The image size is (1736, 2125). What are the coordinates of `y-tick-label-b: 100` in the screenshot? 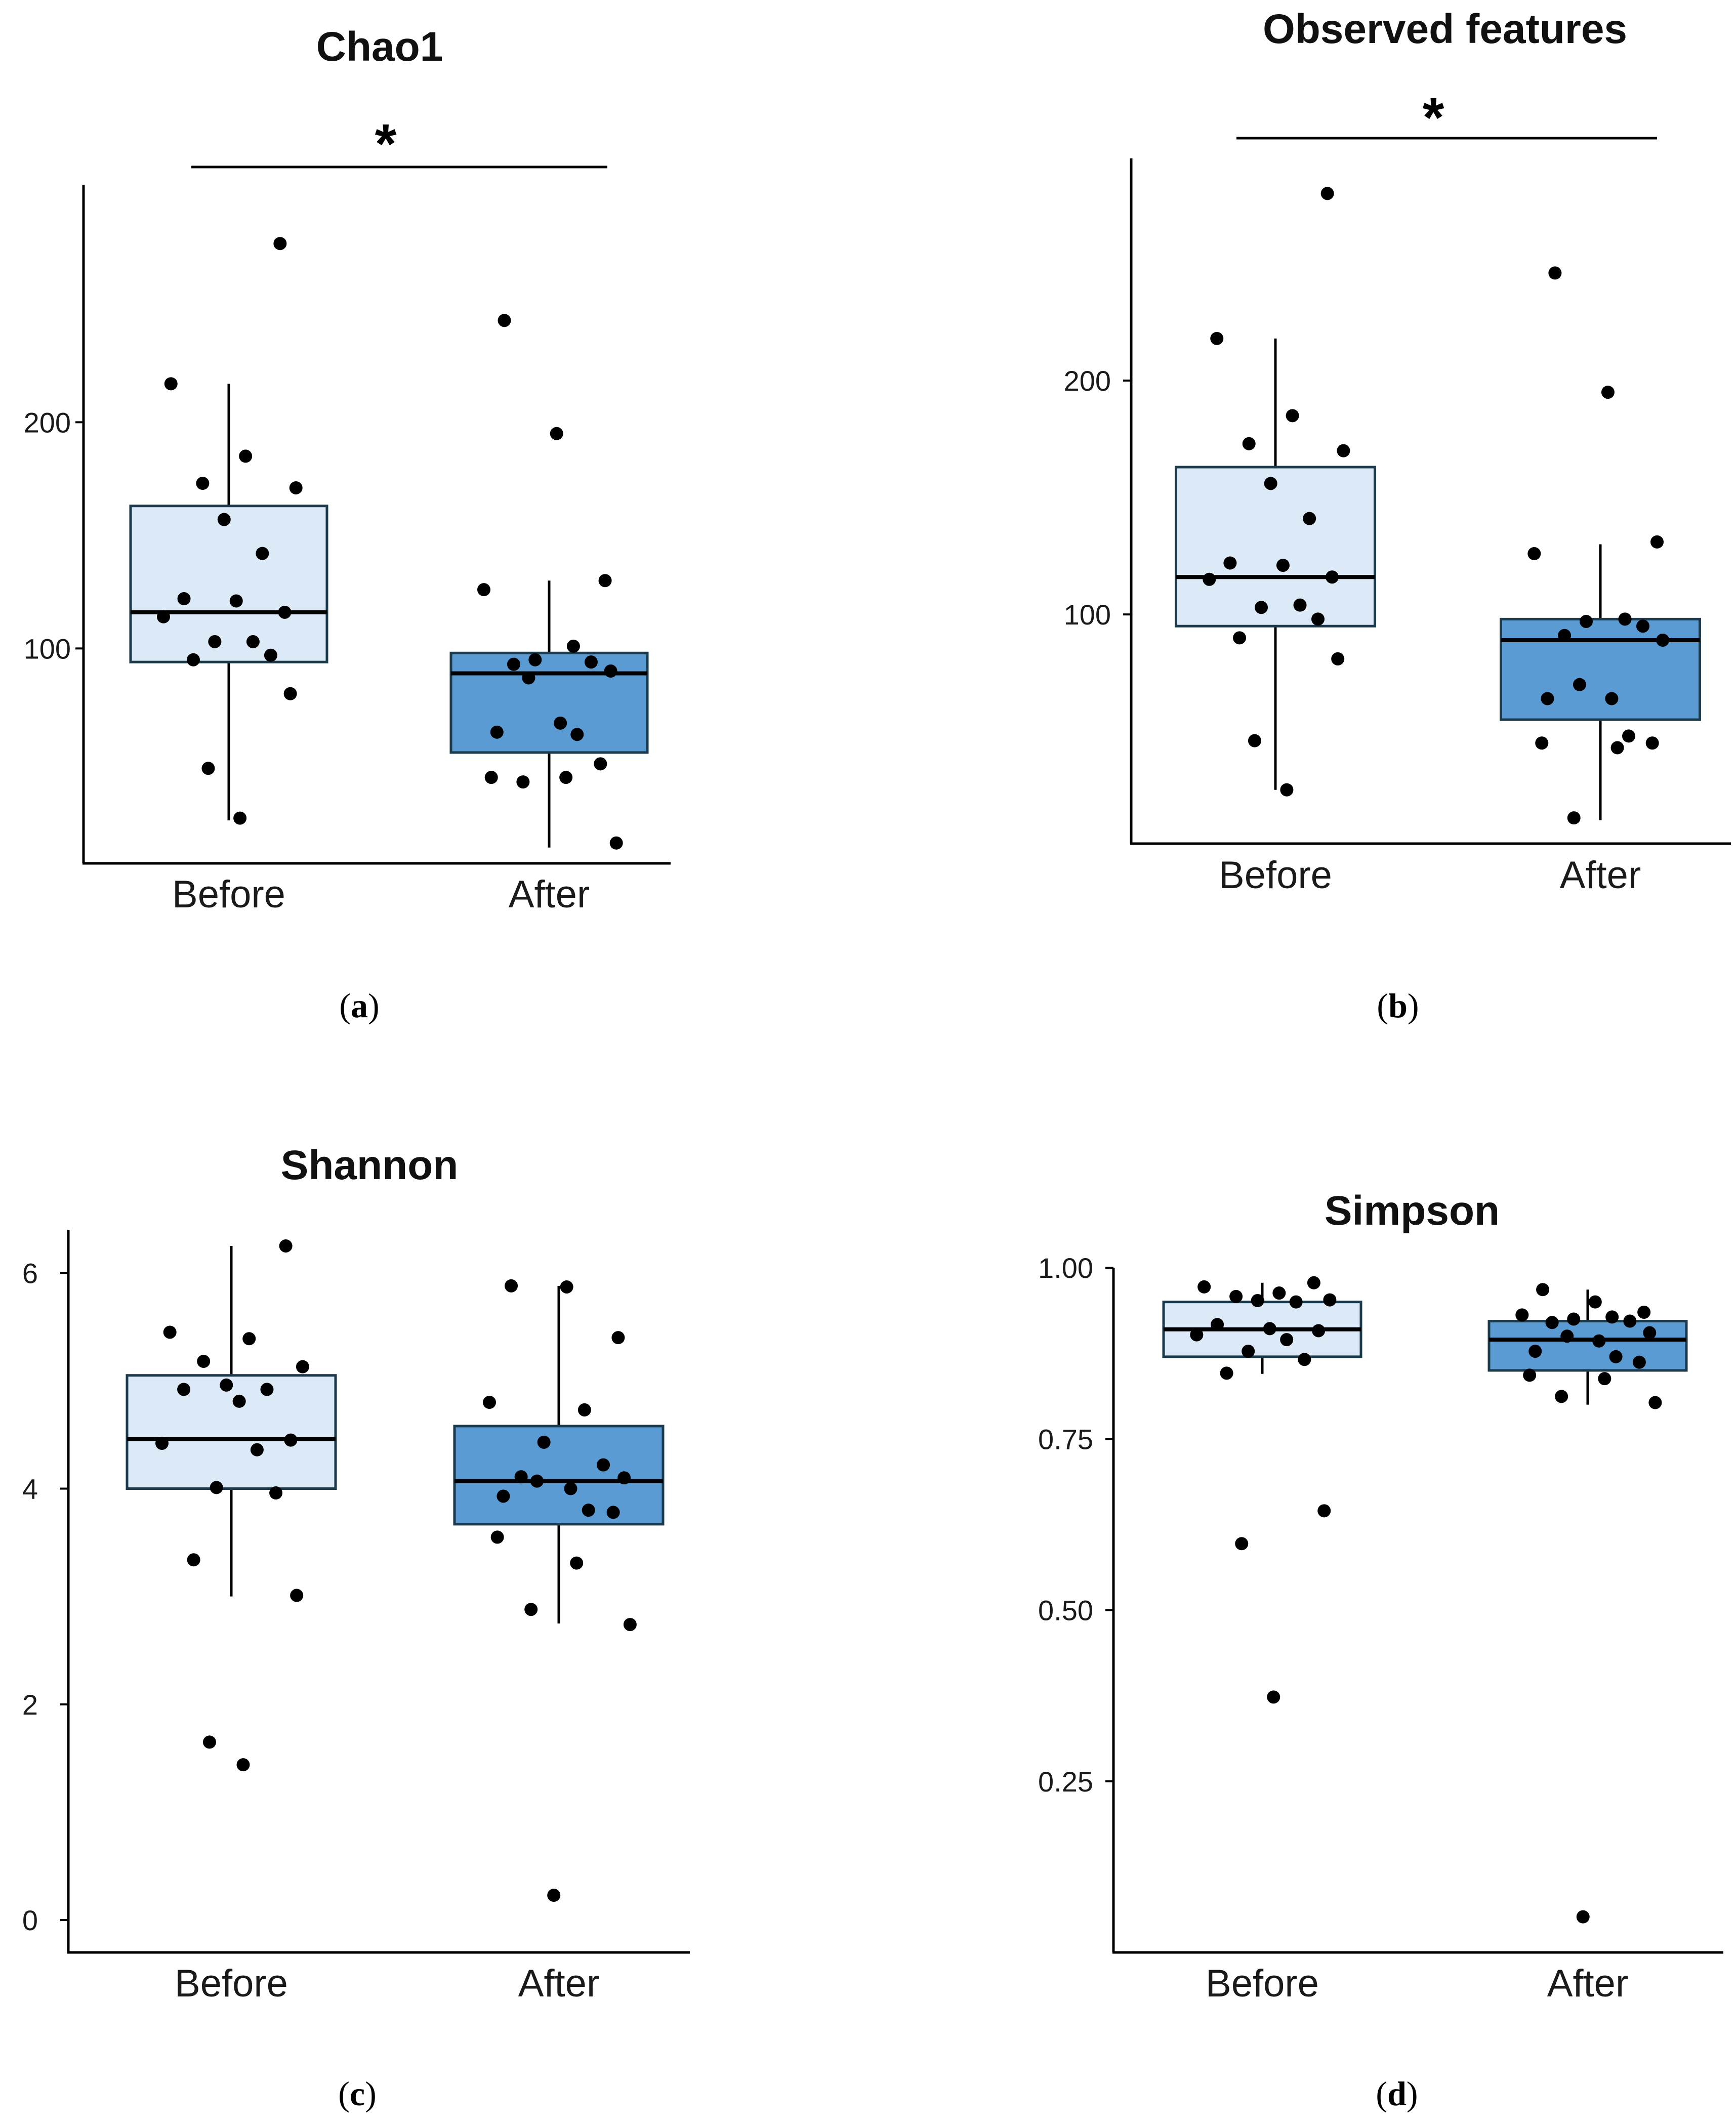 It's located at (1087, 615).